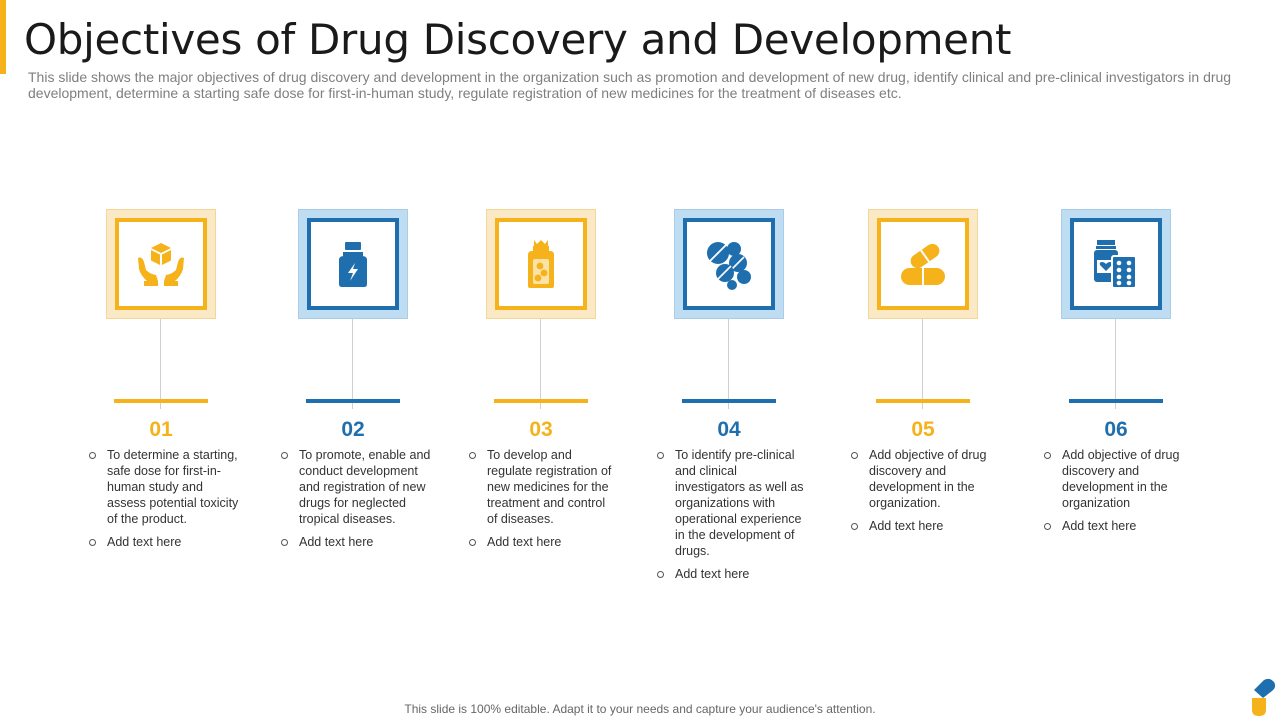  What do you see at coordinates (923, 429) in the screenshot?
I see `objective-number: 05` at bounding box center [923, 429].